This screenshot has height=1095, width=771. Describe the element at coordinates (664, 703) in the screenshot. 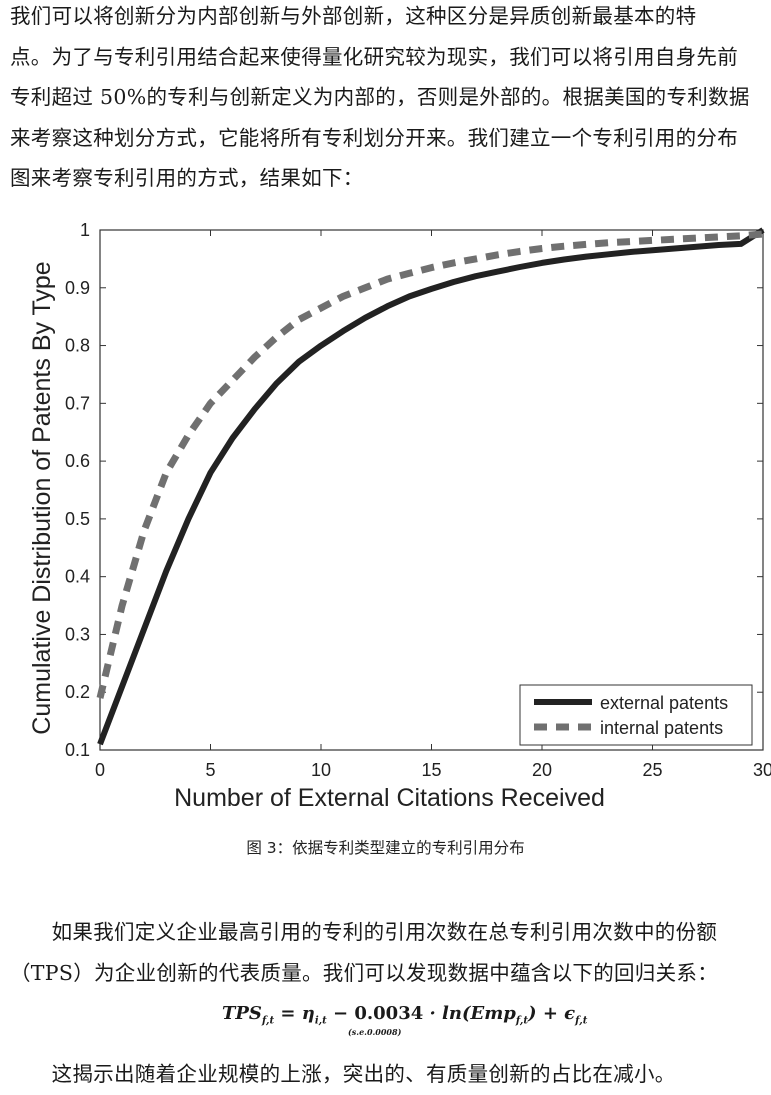

I see `legend-label: external patents` at that location.